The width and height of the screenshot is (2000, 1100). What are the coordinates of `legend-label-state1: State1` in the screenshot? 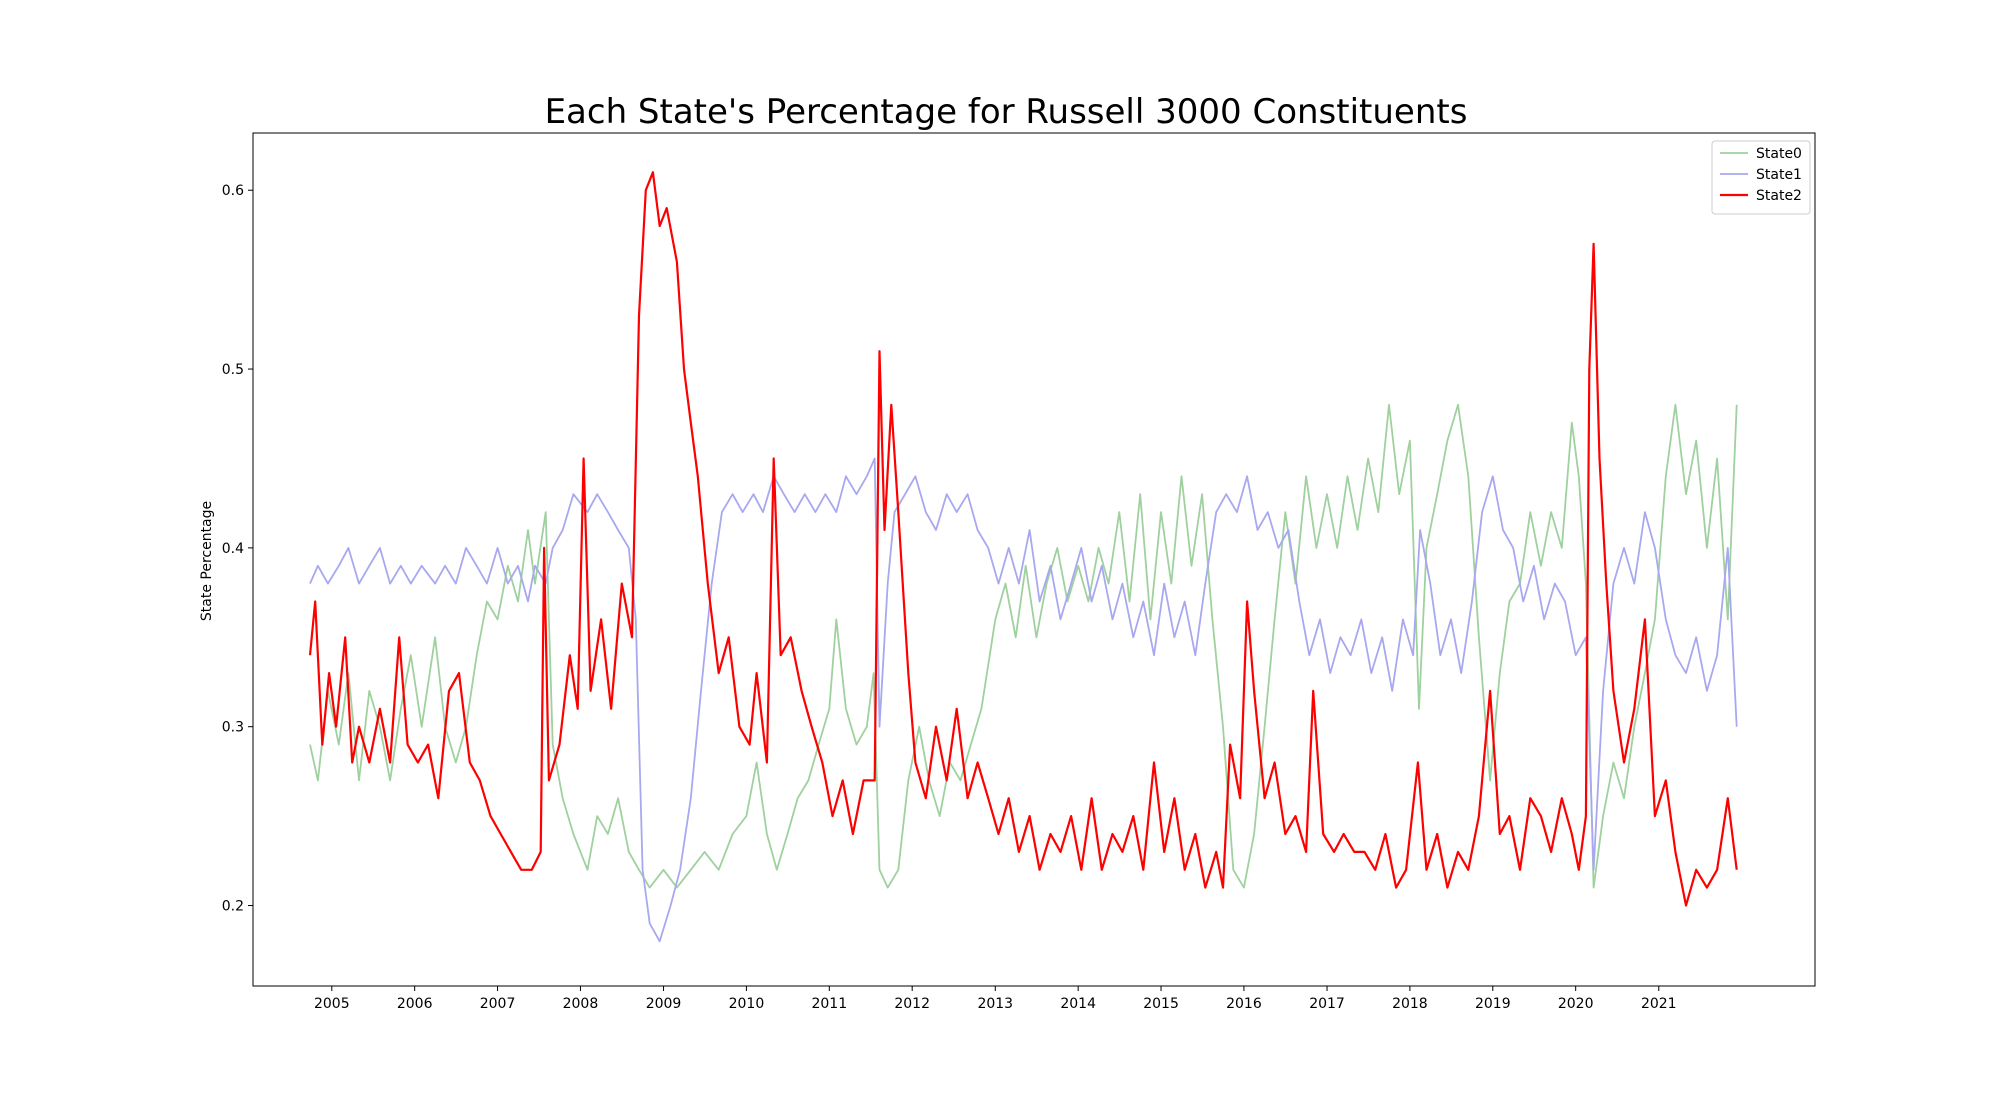 It's located at (1779, 175).